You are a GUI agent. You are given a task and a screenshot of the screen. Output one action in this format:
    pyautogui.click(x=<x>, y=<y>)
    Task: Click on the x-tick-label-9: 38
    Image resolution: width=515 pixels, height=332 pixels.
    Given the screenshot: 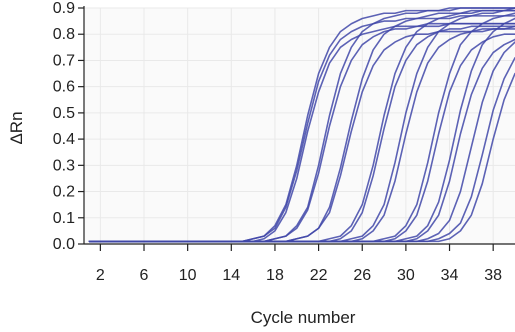 What is the action you would take?
    pyautogui.click(x=493, y=275)
    